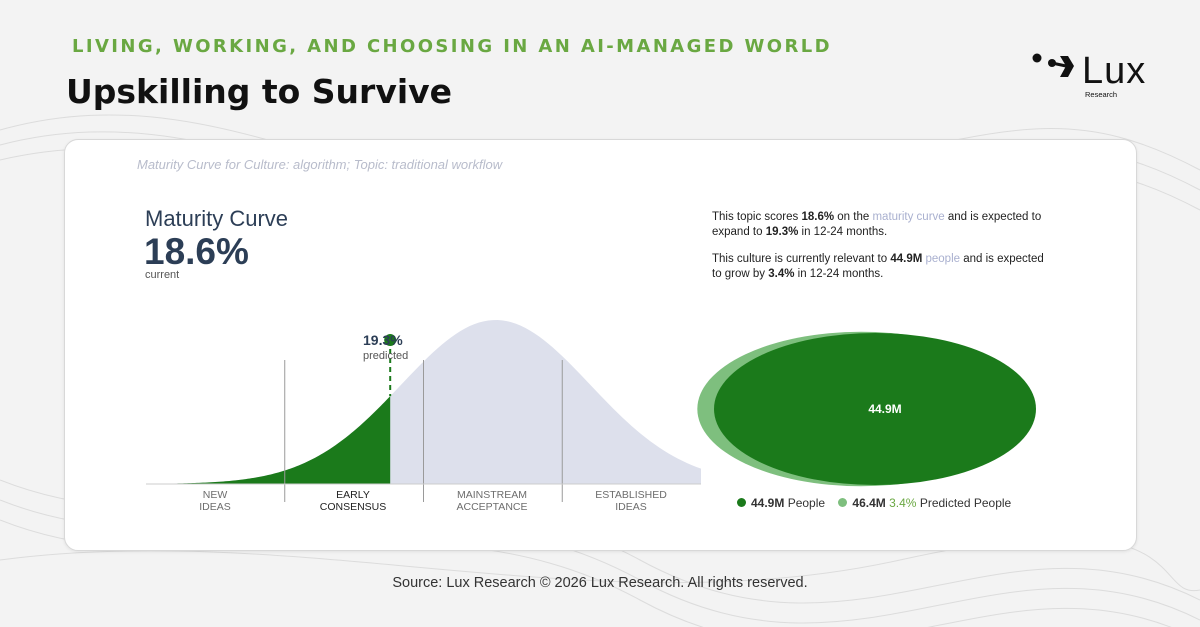 Image resolution: width=1200 pixels, height=627 pixels. Describe the element at coordinates (631, 501) in the screenshot. I see `stage-label-established-ideas: ESTABLISHED IDEAS` at that location.